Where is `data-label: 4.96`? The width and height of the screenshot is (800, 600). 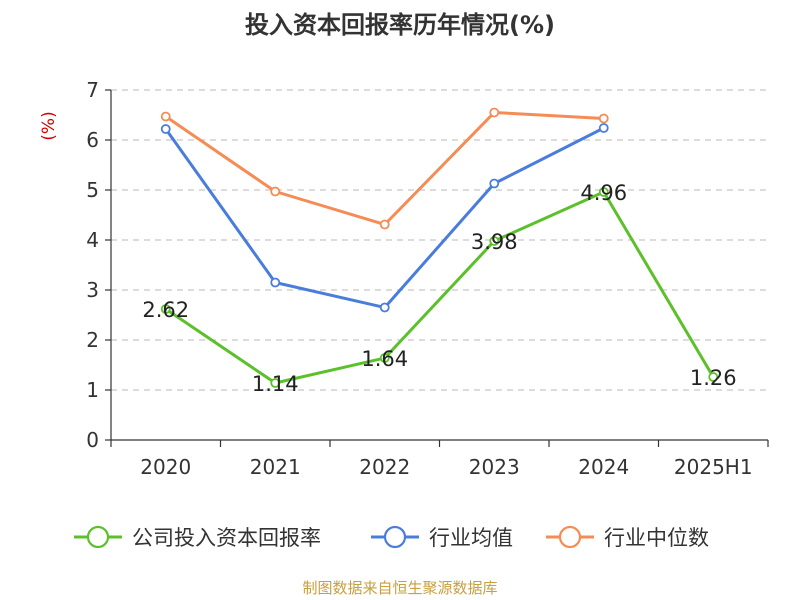 data-label: 4.96 is located at coordinates (603, 193).